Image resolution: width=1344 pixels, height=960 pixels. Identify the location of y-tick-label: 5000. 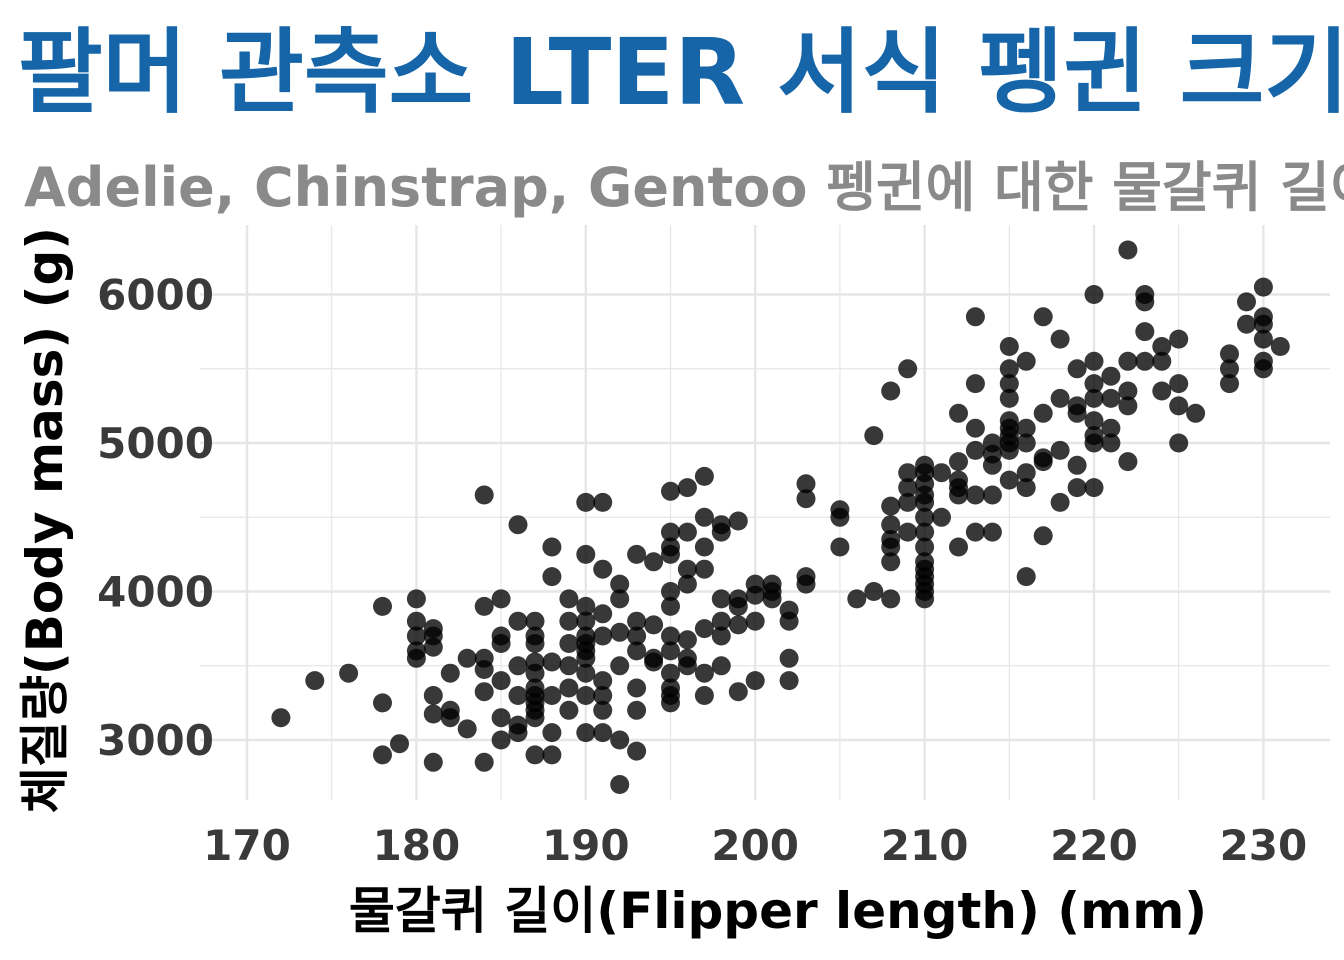
(155, 443).